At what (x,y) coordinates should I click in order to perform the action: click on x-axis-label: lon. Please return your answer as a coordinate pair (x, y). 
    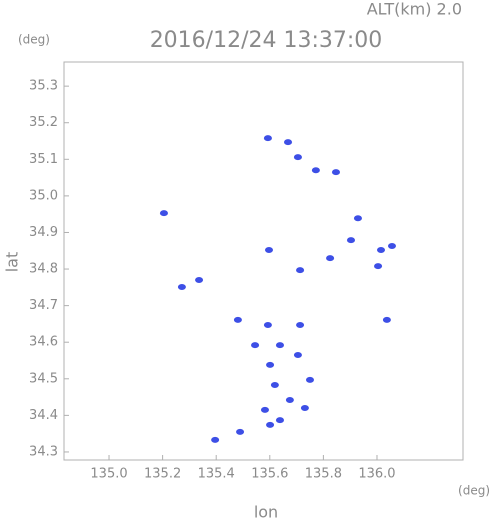
    Looking at the image, I should click on (266, 512).